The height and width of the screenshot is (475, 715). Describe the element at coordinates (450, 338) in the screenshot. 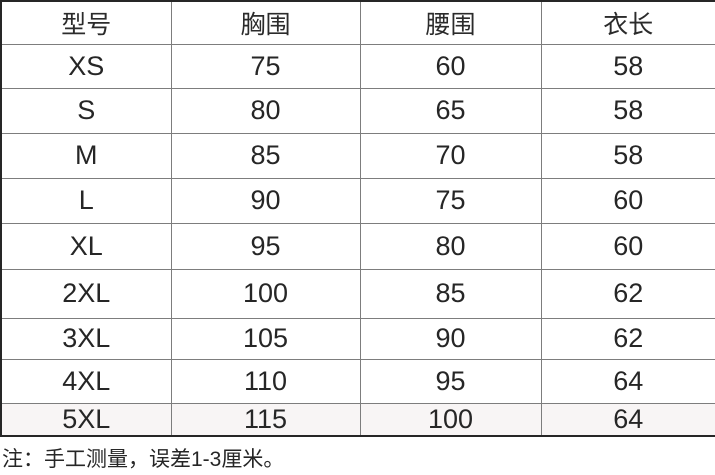

I see `cell-waist: 90` at that location.